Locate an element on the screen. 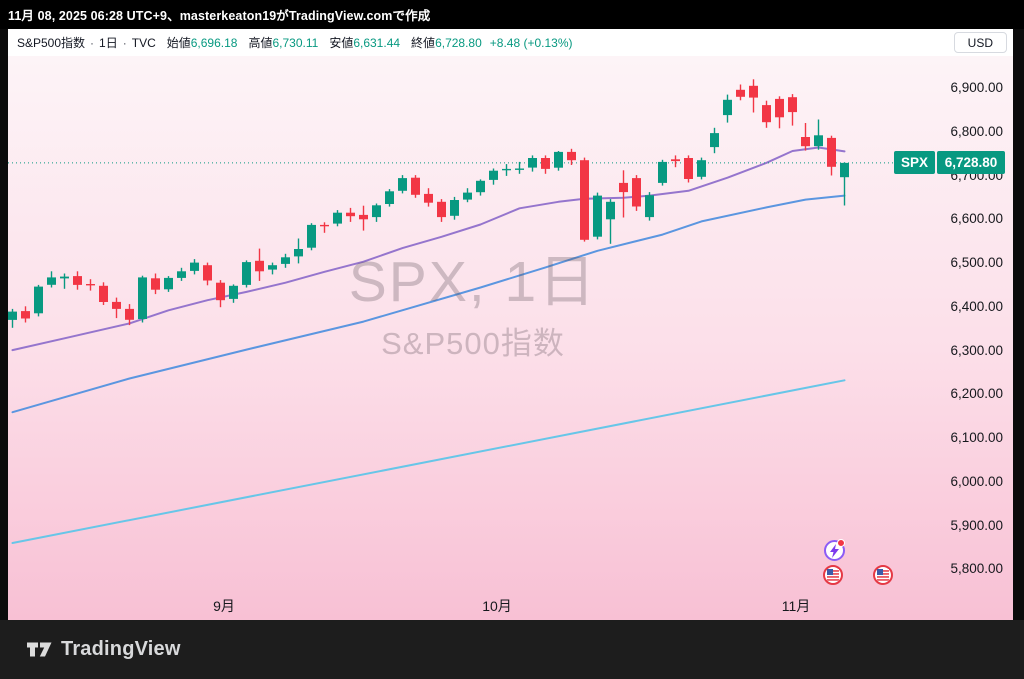 Image resolution: width=1024 pixels, height=679 pixels. badge-price: 6,728.80 is located at coordinates (971, 162).